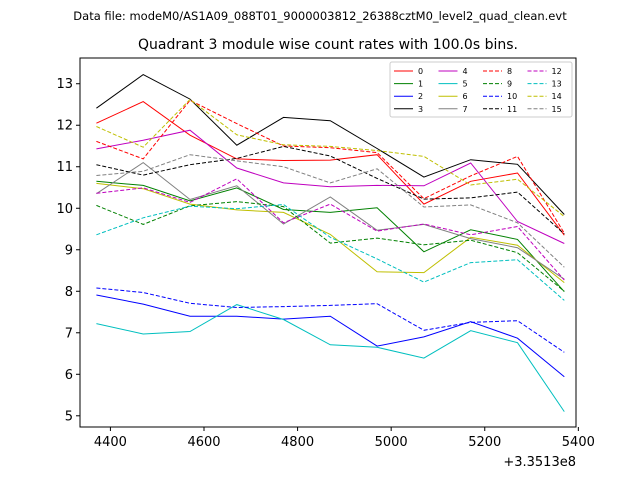 The height and width of the screenshot is (480, 640). Describe the element at coordinates (465, 84) in the screenshot. I see `legend-label-5: 5` at that location.